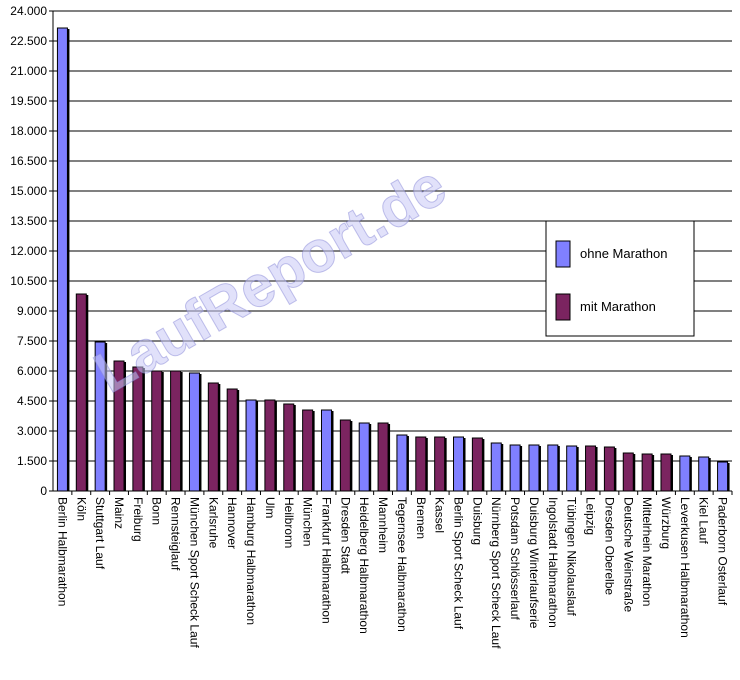 The width and height of the screenshot is (740, 680). What do you see at coordinates (326, 560) in the screenshot?
I see `x-category-label: Frankfurt Halbmarathon` at bounding box center [326, 560].